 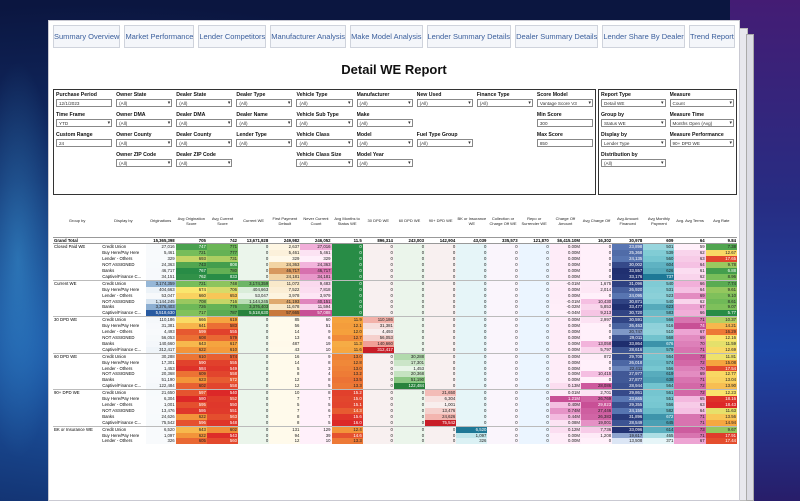 What do you see at coordinates (721, 429) in the screenshot?
I see `table-cell: 9.67` at bounding box center [721, 429].